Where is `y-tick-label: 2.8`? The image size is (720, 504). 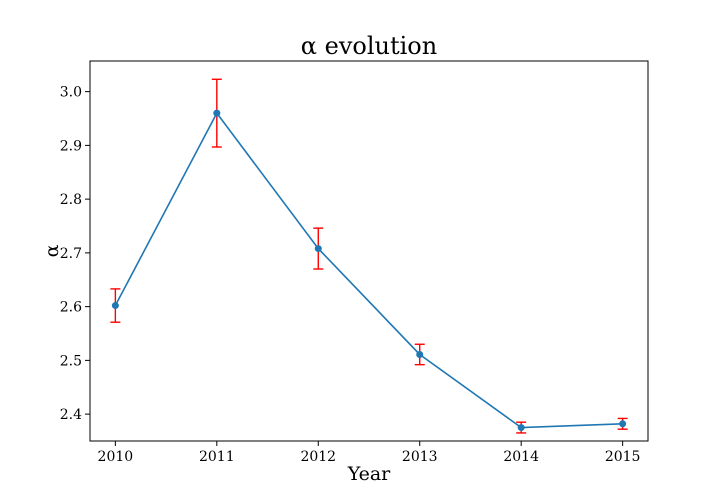 y-tick-label: 2.8 is located at coordinates (71, 200).